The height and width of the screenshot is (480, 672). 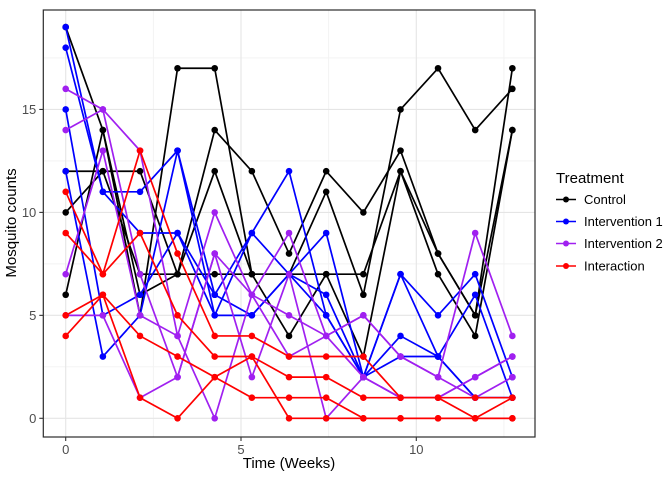 What do you see at coordinates (614, 266) in the screenshot?
I see `legend-label-interaction: Interaction` at bounding box center [614, 266].